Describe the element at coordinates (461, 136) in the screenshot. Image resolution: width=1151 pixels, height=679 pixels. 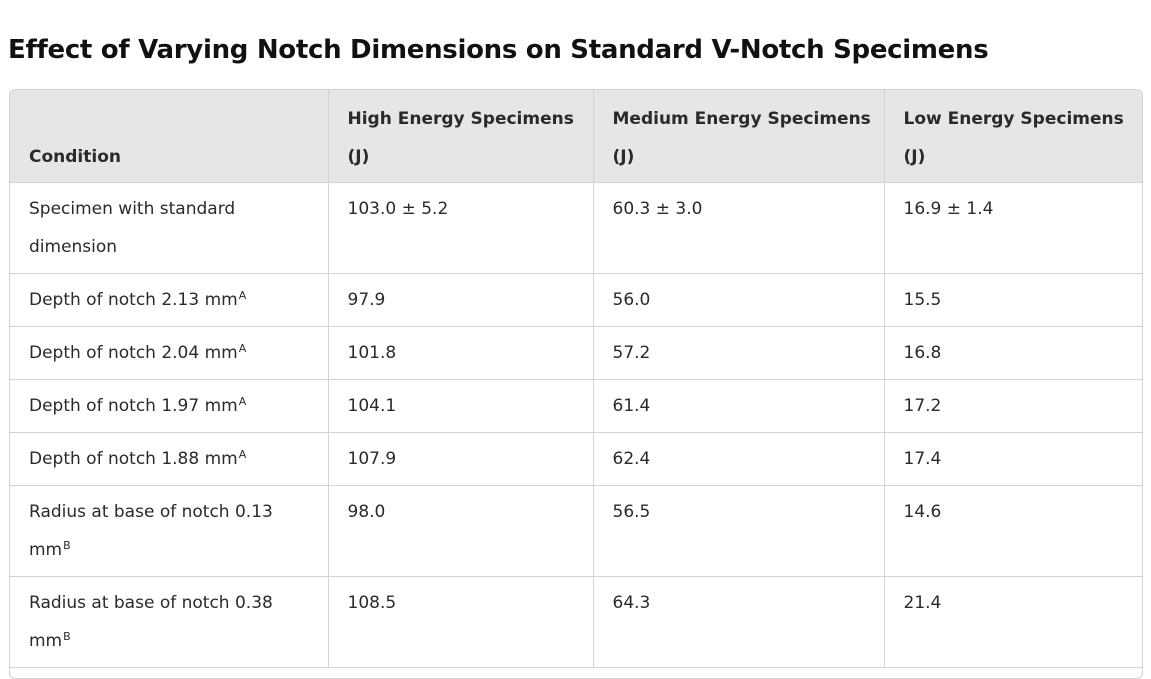
I see `header-high-energy: High Energy Specimens (J)` at that location.